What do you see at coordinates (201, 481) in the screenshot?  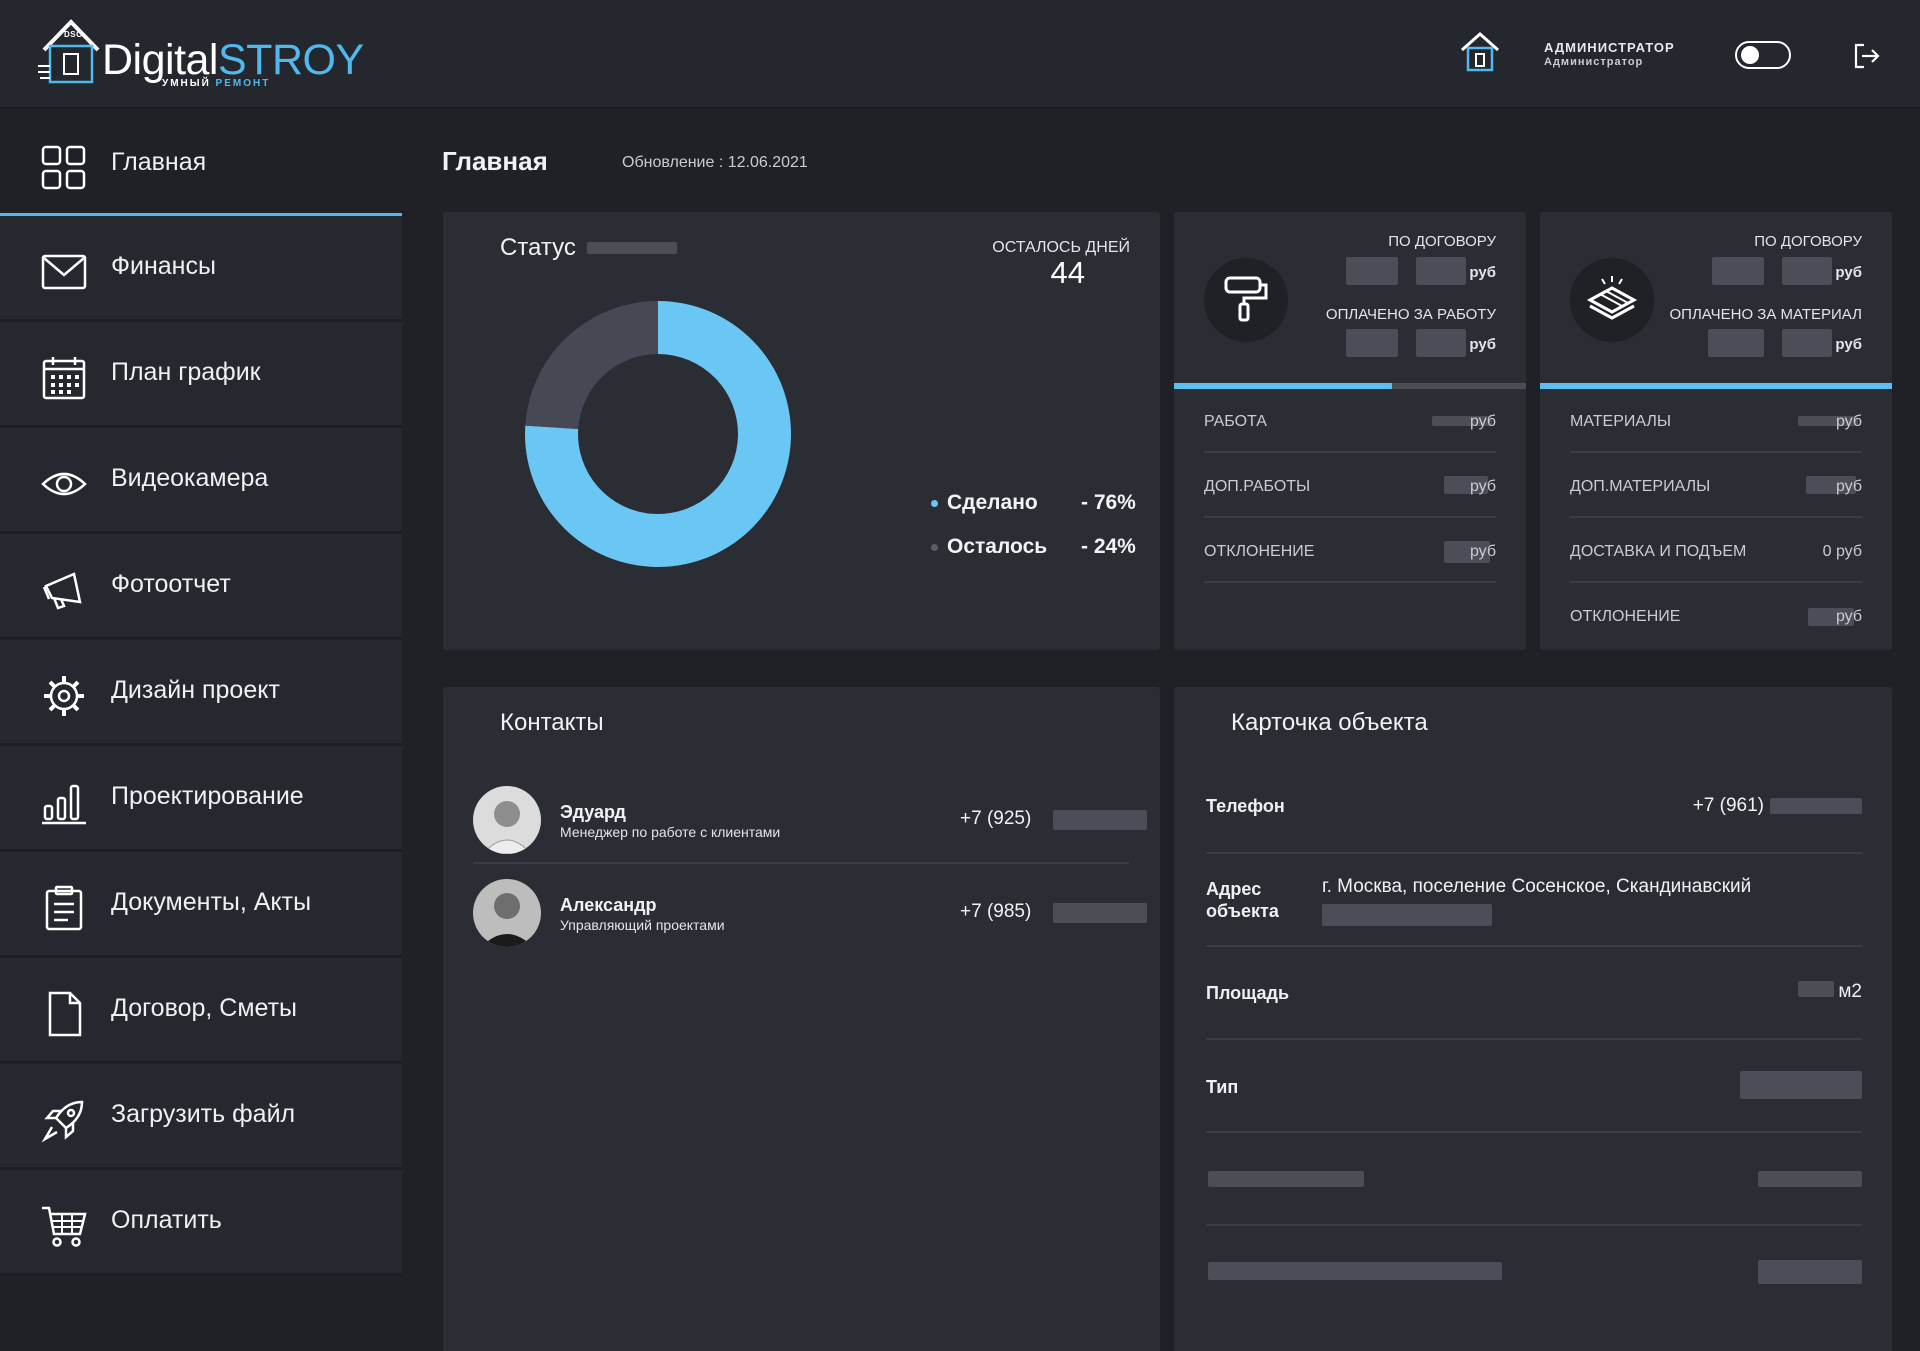 I see `sidebar-item-camera: Видеокамера` at bounding box center [201, 481].